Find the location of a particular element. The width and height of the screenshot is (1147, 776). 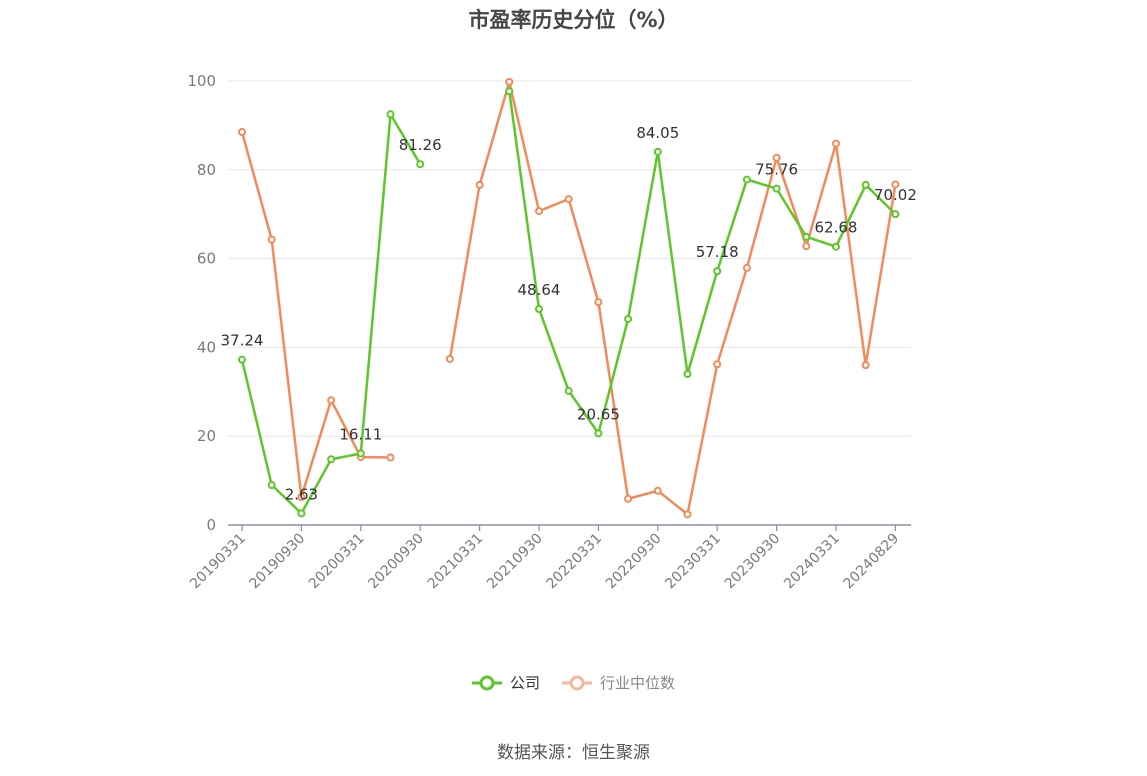

legend: 公司 行业中位数 is located at coordinates (573, 682).